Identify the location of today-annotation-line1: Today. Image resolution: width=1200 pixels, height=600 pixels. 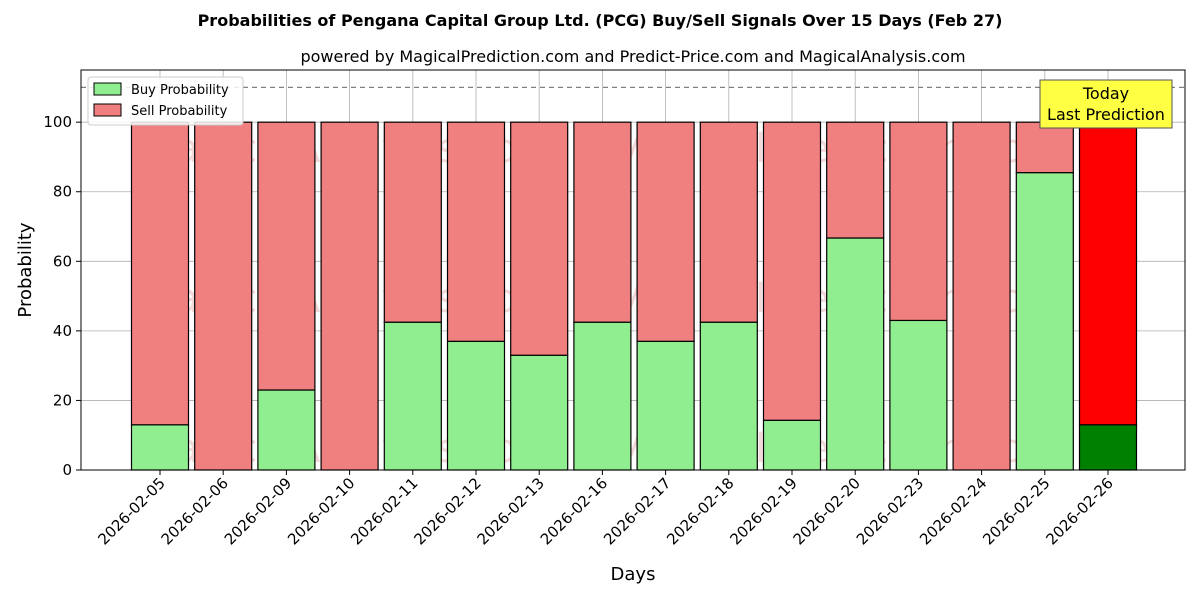
(1105, 93).